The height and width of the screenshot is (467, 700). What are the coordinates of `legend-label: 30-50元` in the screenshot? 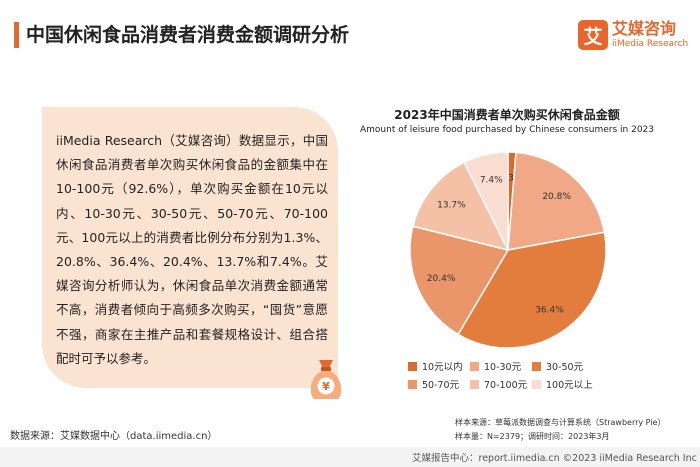 It's located at (565, 367).